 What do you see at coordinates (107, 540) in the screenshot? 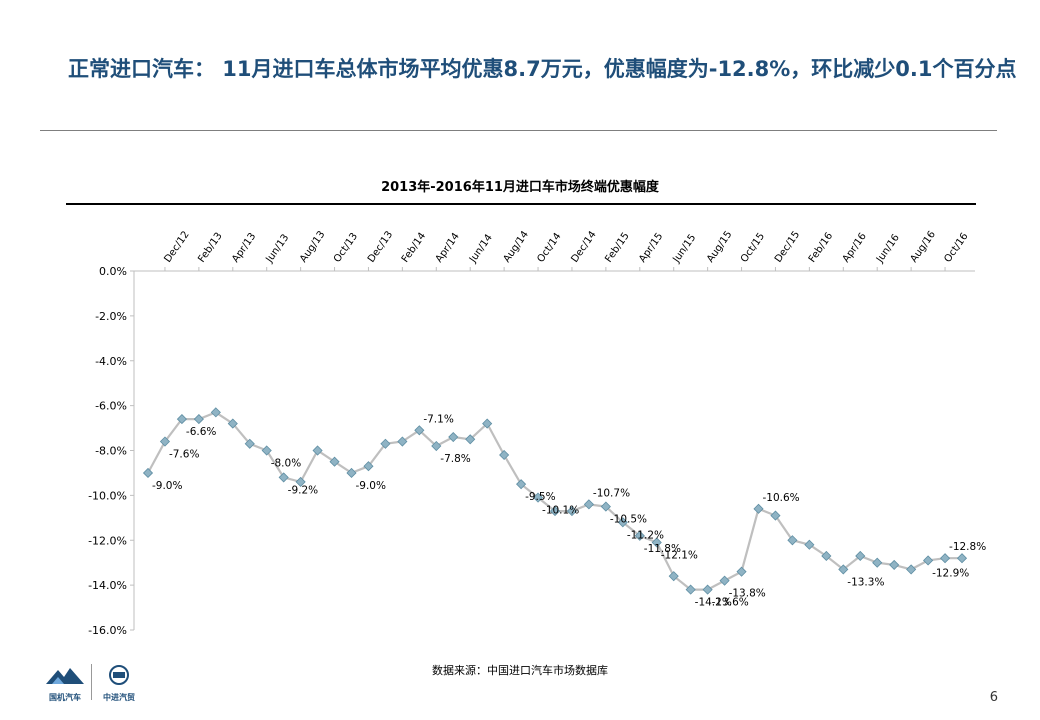
I see `y-tick-label: -12.0%` at bounding box center [107, 540].